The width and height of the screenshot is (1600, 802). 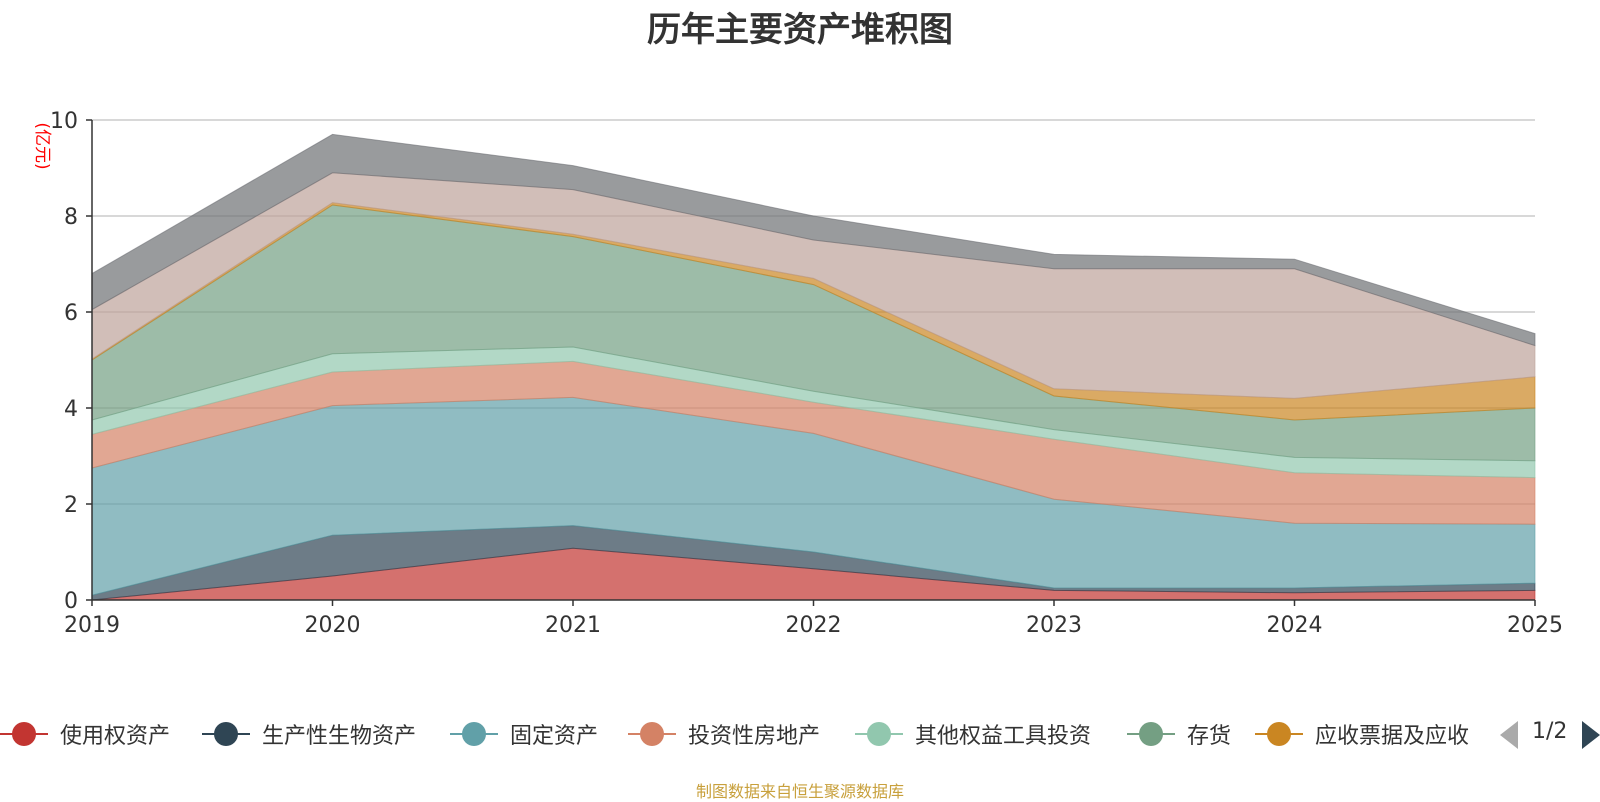 I want to click on y-tick-label: 10, so click(x=64, y=121).